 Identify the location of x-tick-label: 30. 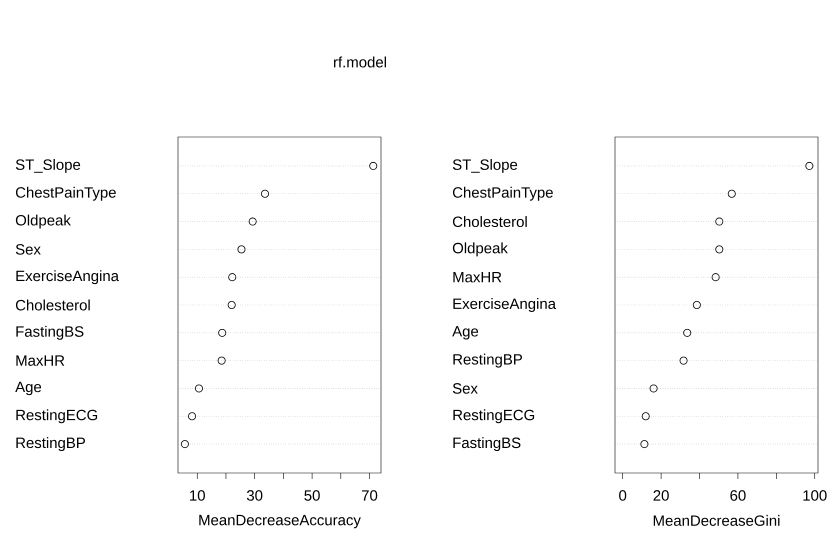
(254, 495).